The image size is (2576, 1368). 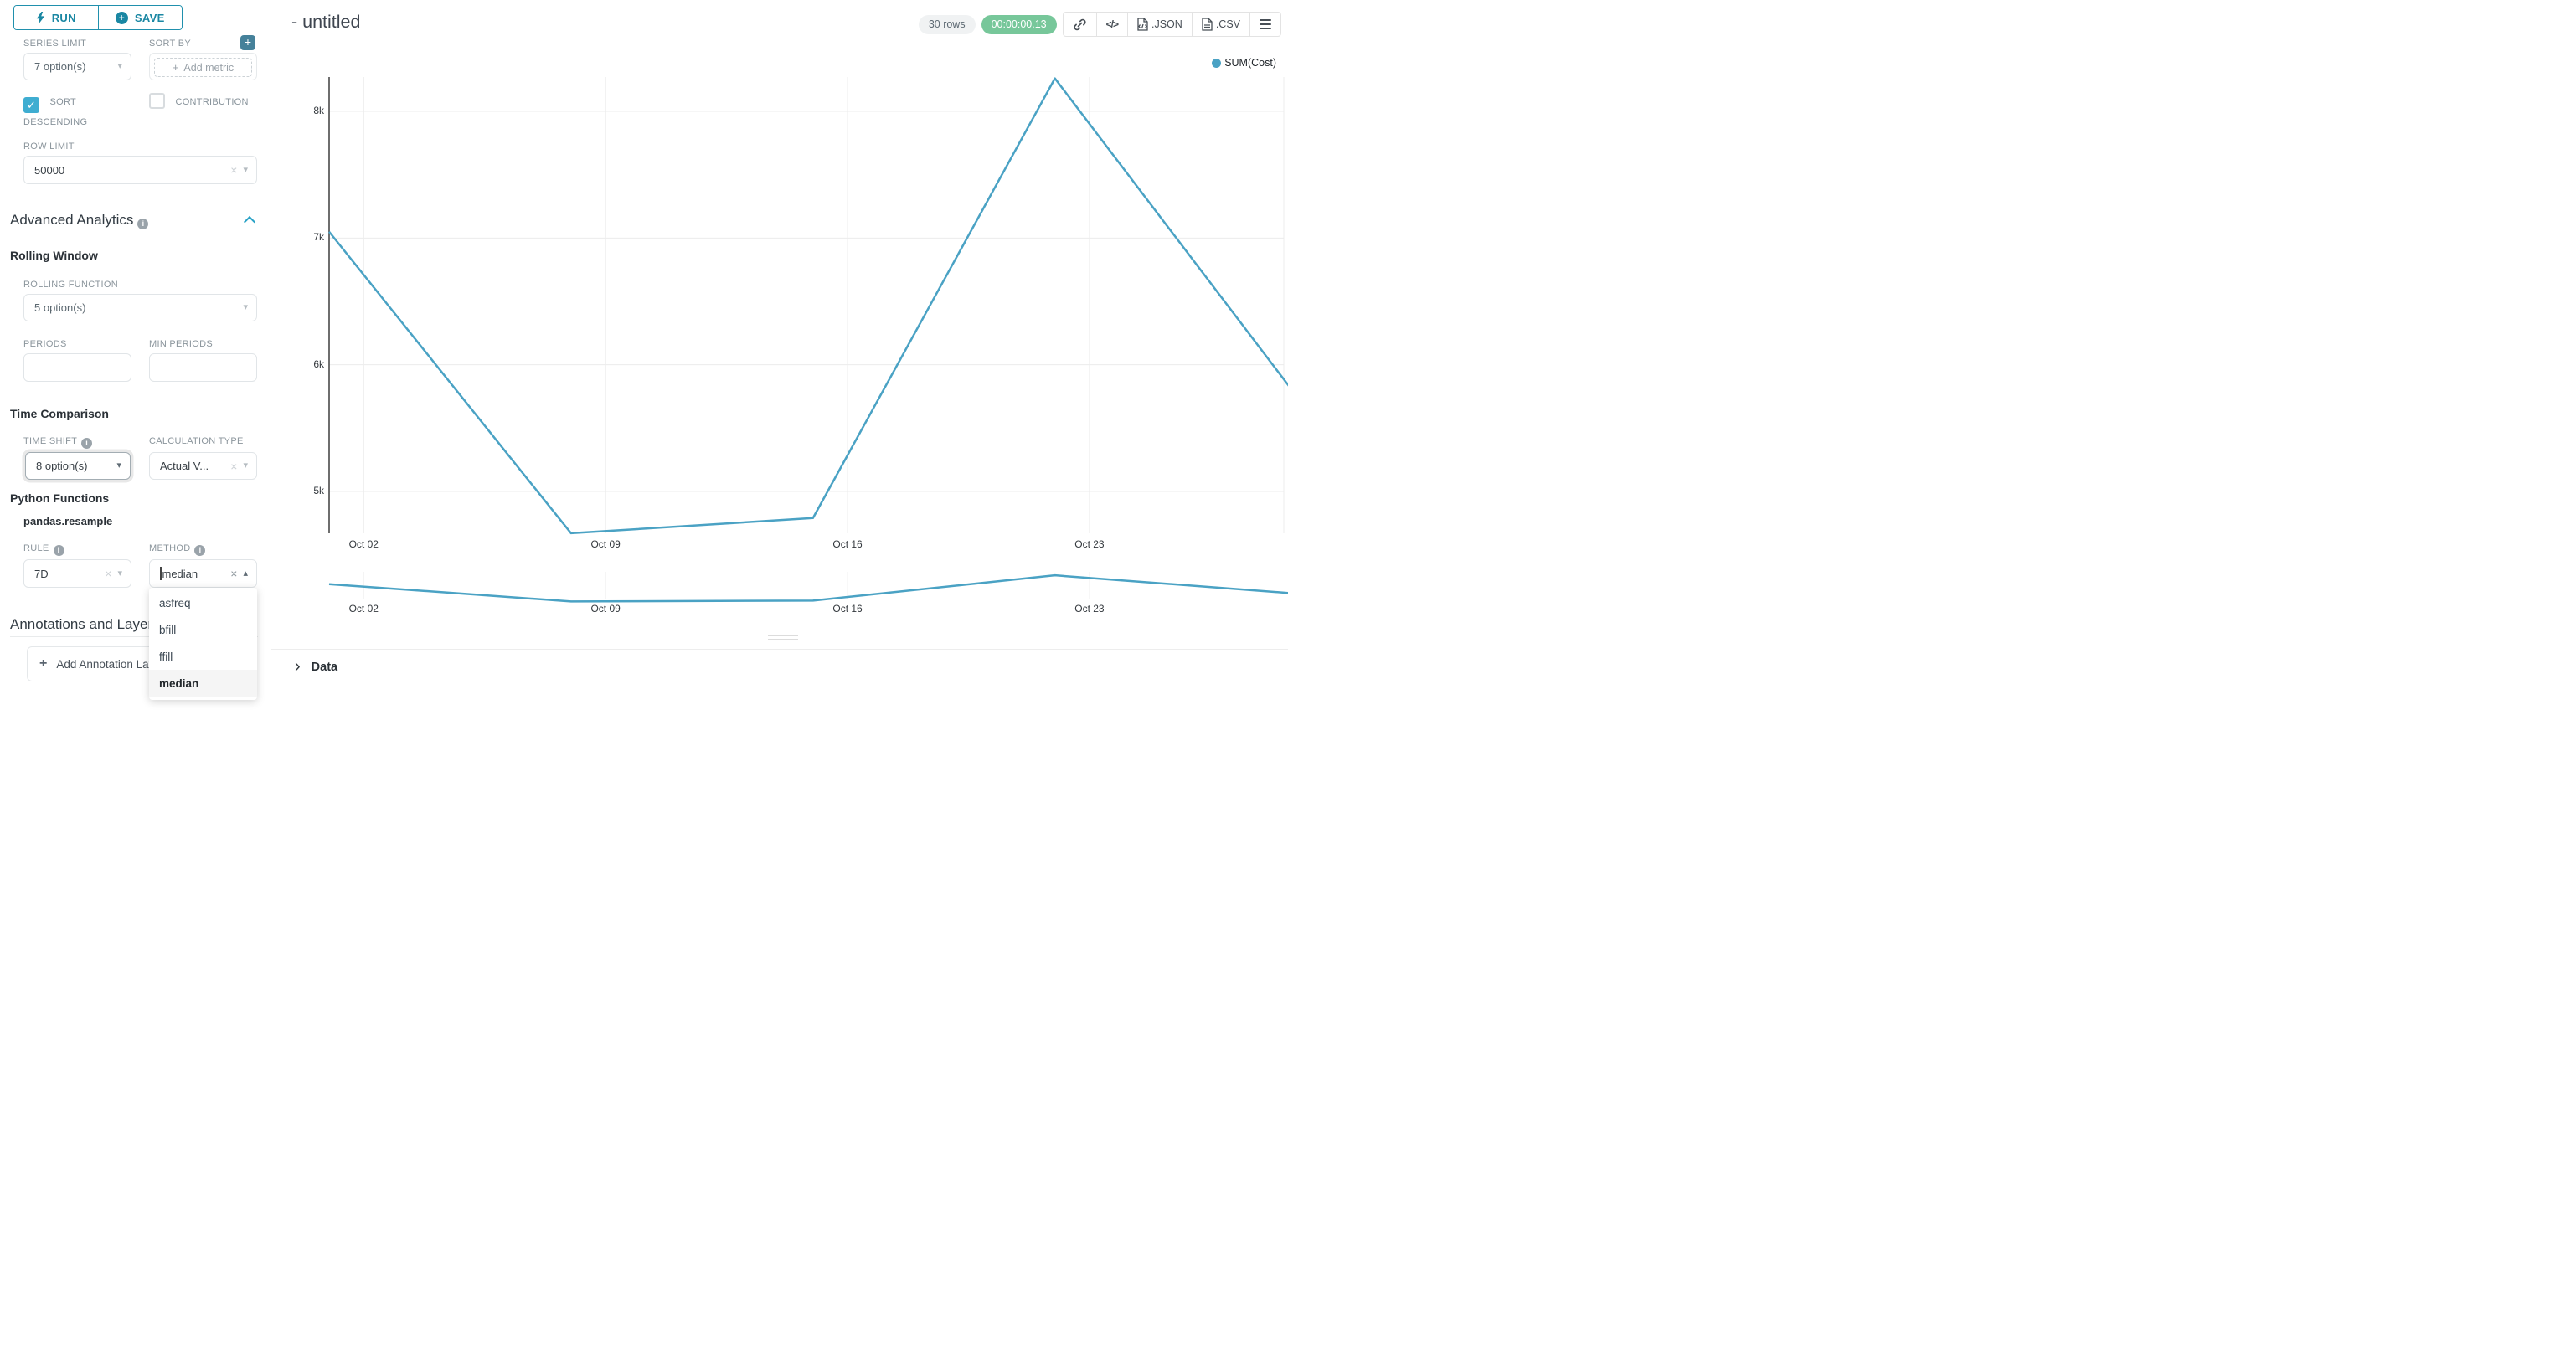 I want to click on chain-link-icon, so click(x=1080, y=24).